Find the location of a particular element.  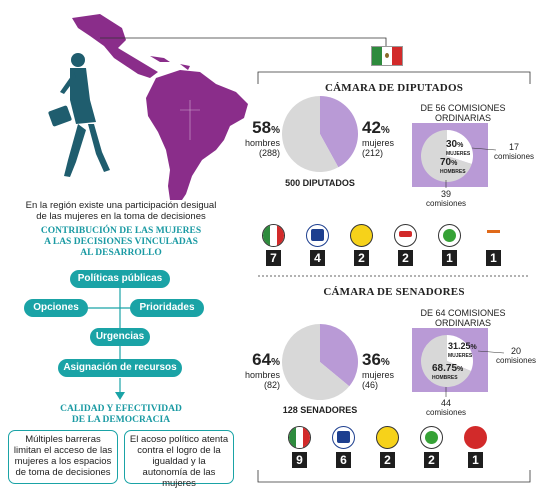

dip-women-pct: 42 is located at coordinates (371, 127).